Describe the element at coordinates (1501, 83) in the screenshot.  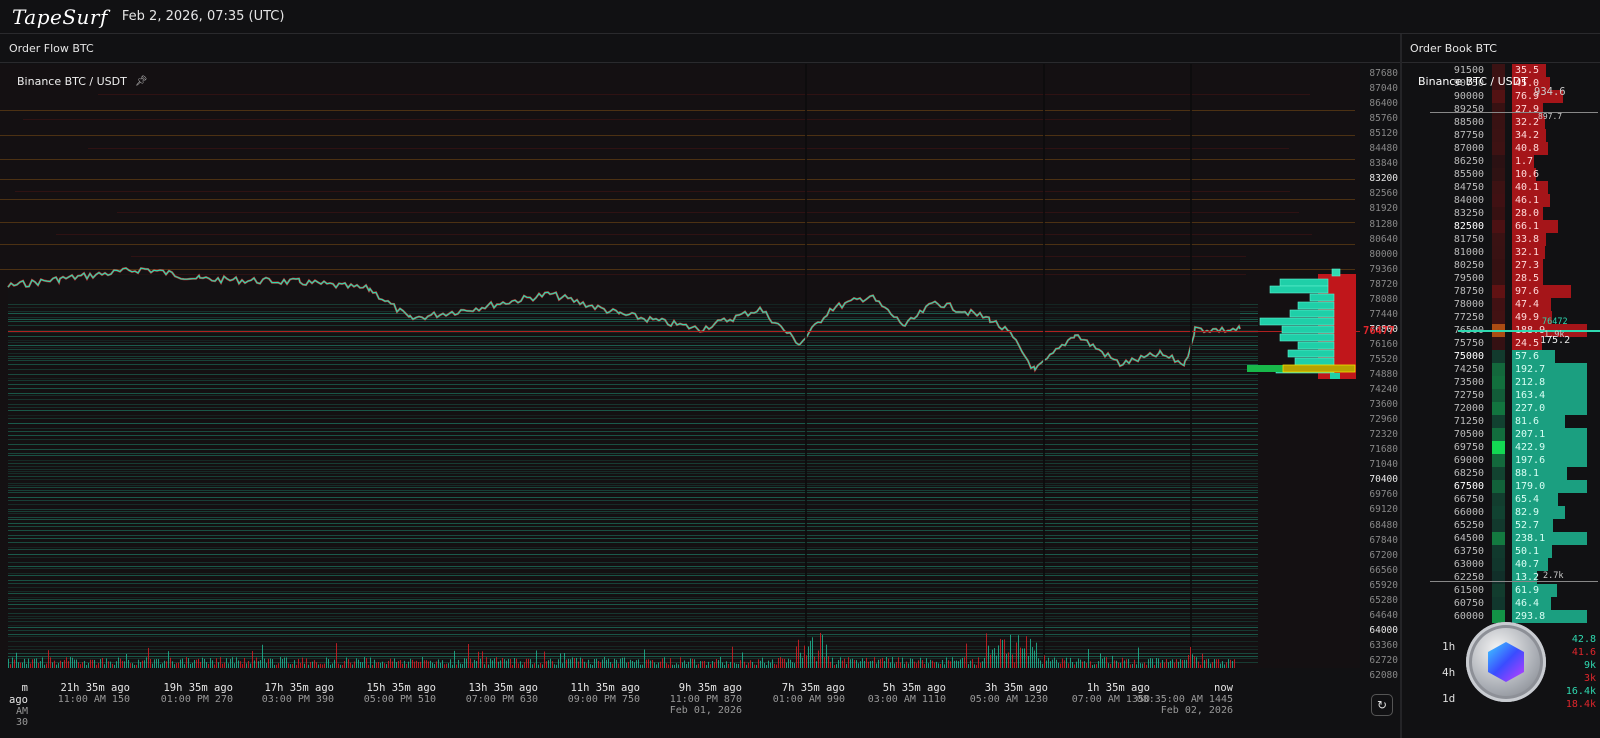
I see `order-book-row: 90750 45.0` at that location.